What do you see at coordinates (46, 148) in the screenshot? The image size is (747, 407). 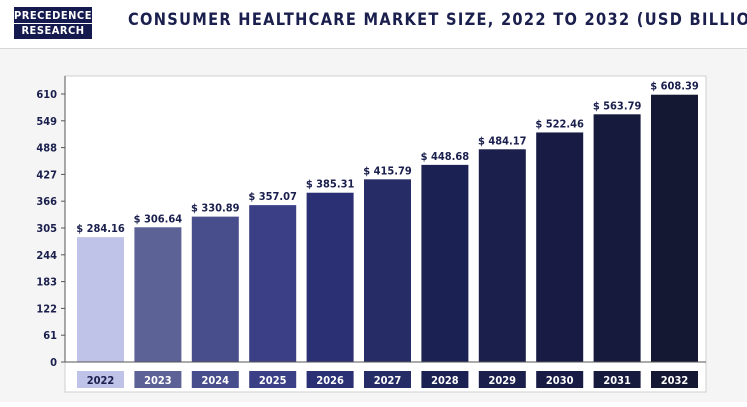 I see `y-tick-label: 488` at bounding box center [46, 148].